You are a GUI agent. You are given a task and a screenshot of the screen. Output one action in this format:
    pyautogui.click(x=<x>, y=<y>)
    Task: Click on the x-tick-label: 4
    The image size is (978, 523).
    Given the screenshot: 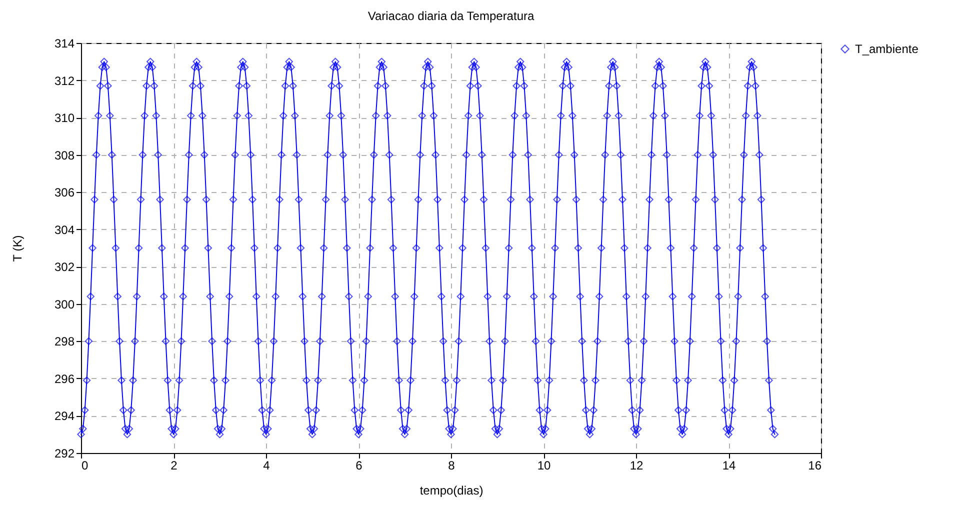 What is the action you would take?
    pyautogui.click(x=266, y=465)
    